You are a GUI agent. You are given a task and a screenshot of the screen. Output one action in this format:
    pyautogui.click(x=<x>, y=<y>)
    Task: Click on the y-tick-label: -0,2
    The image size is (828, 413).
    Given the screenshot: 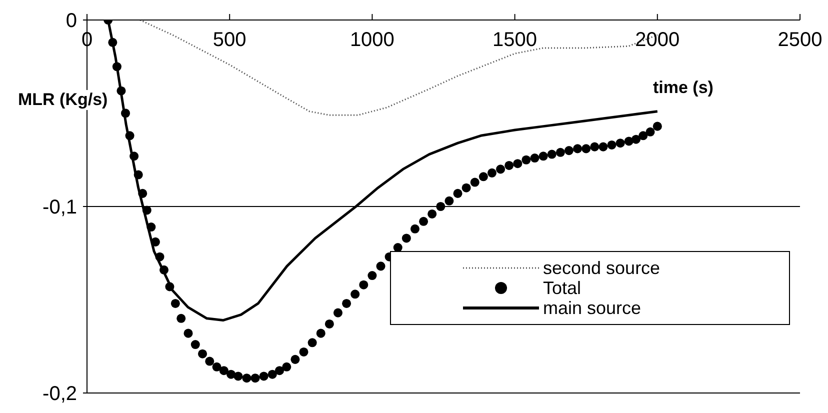 What is the action you would take?
    pyautogui.click(x=59, y=394)
    